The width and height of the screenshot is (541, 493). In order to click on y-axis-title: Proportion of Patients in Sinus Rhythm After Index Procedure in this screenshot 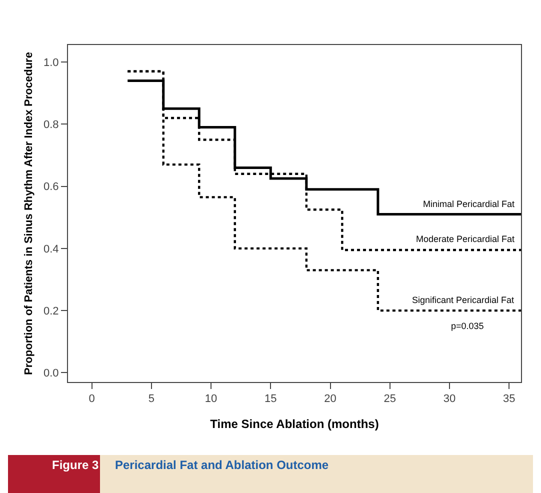, I will do `click(29, 213)`.